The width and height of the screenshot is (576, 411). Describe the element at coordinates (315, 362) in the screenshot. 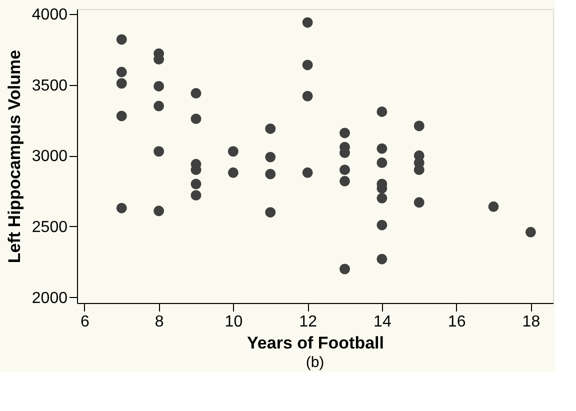

I see `text: (b)` at that location.